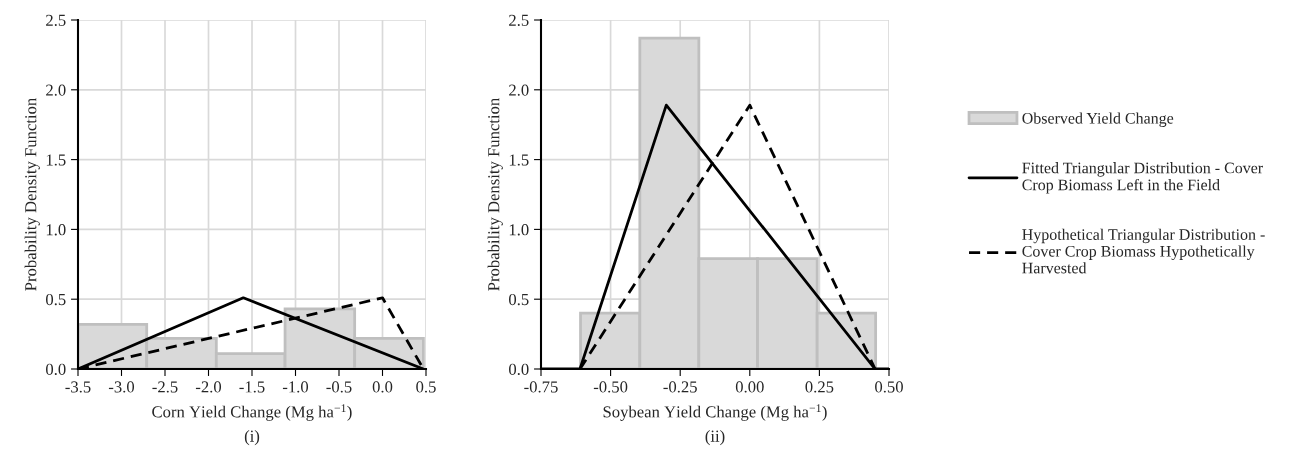 This screenshot has width=1300, height=454. Describe the element at coordinates (1098, 119) in the screenshot. I see `legend-label: Observed Yield Change` at that location.